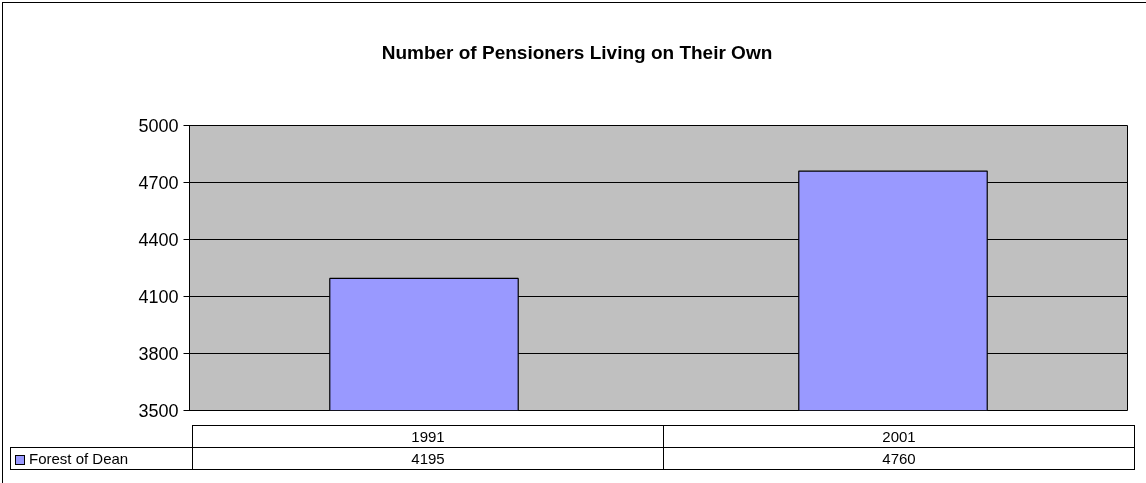 The image size is (1146, 483). I want to click on legend-label: Forest of Dean, so click(101, 458).